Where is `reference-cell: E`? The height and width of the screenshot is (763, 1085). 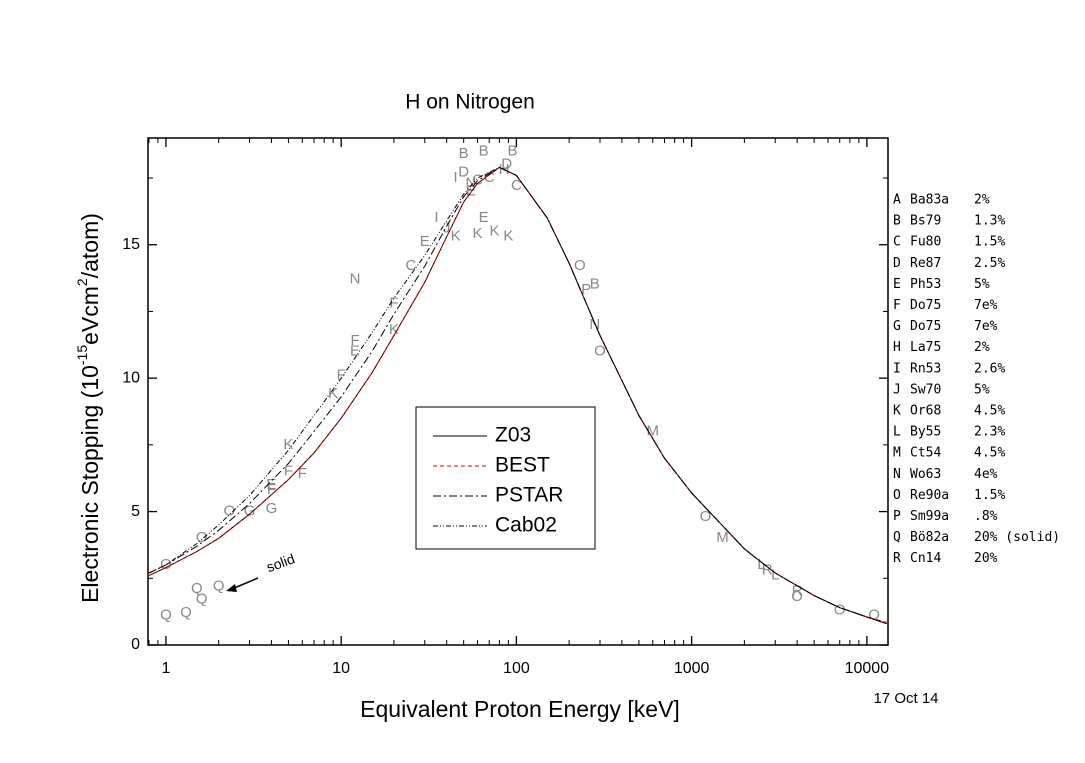
reference-cell: E is located at coordinates (897, 284).